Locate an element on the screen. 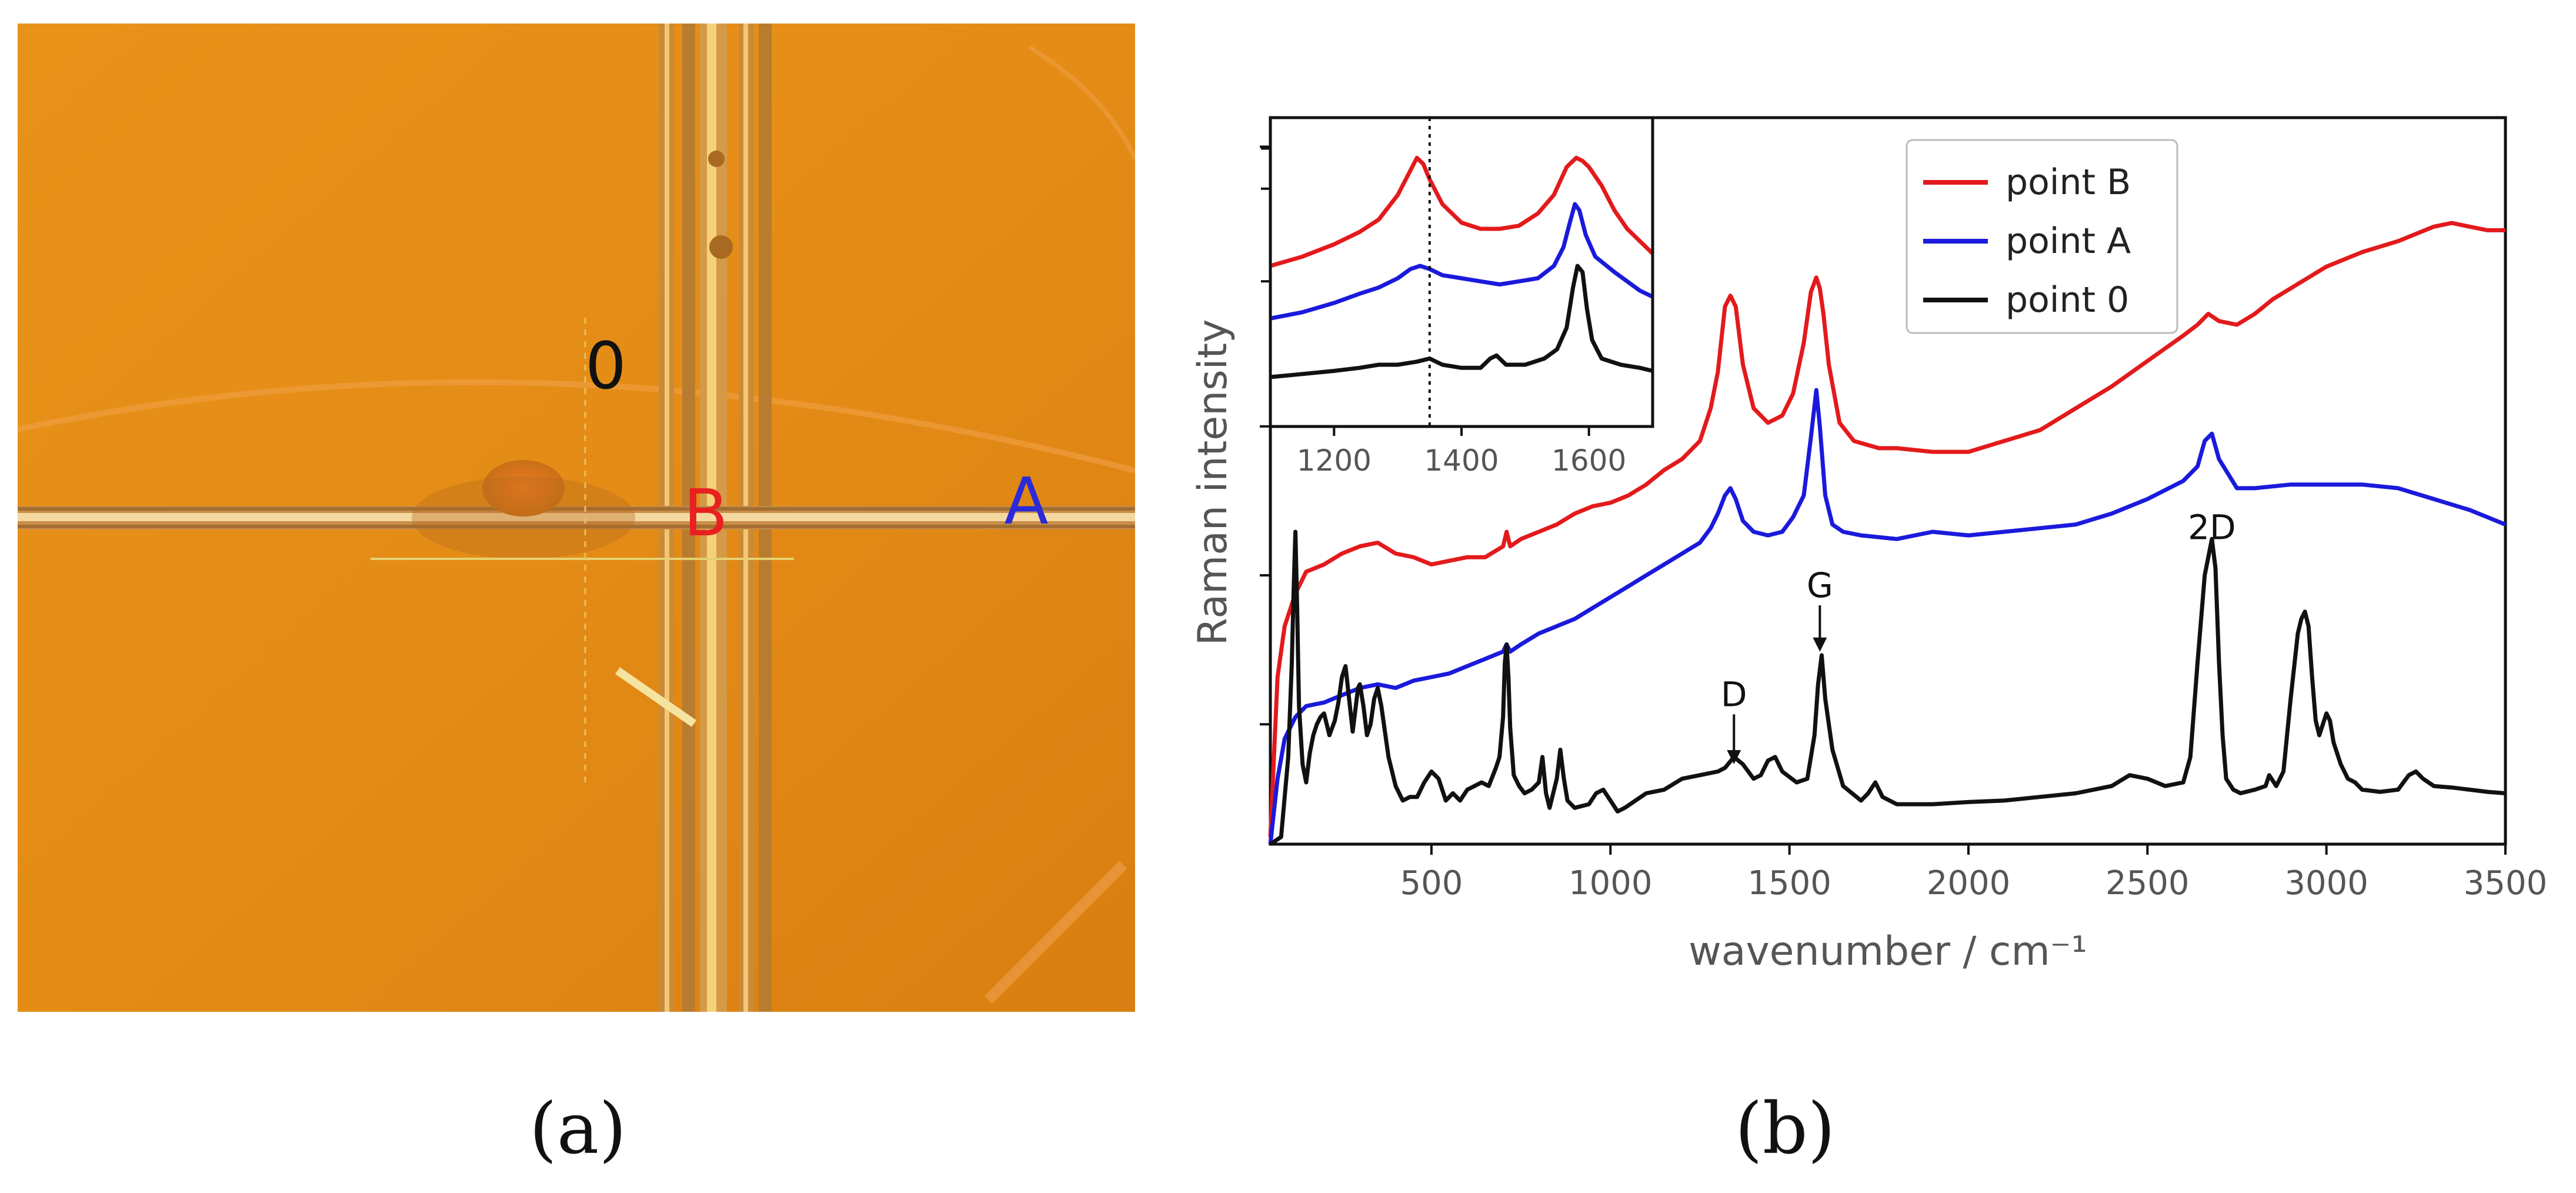  inset-plot-area: 1200 1400 1600 is located at coordinates (1457, 297).